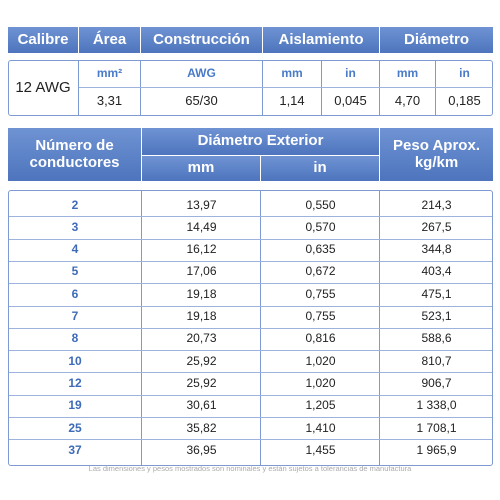 The width and height of the screenshot is (500, 500). I want to click on unit-header-text: in, so click(320, 168).